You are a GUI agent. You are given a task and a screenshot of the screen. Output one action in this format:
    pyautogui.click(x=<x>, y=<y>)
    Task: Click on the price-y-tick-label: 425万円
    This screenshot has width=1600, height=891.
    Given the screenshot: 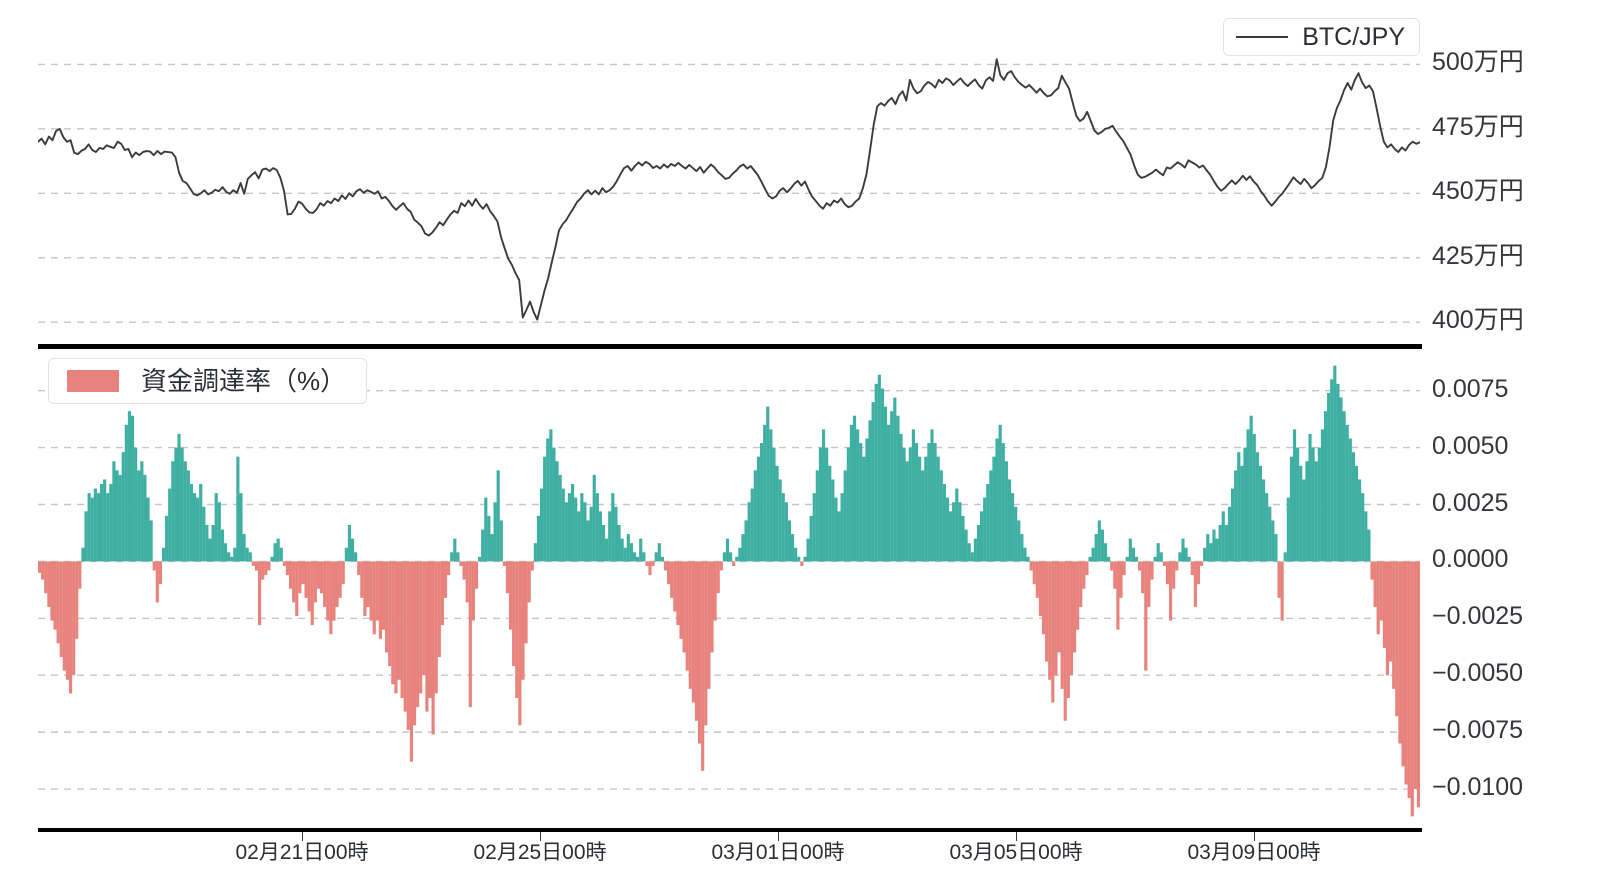 What is the action you would take?
    pyautogui.click(x=1478, y=255)
    